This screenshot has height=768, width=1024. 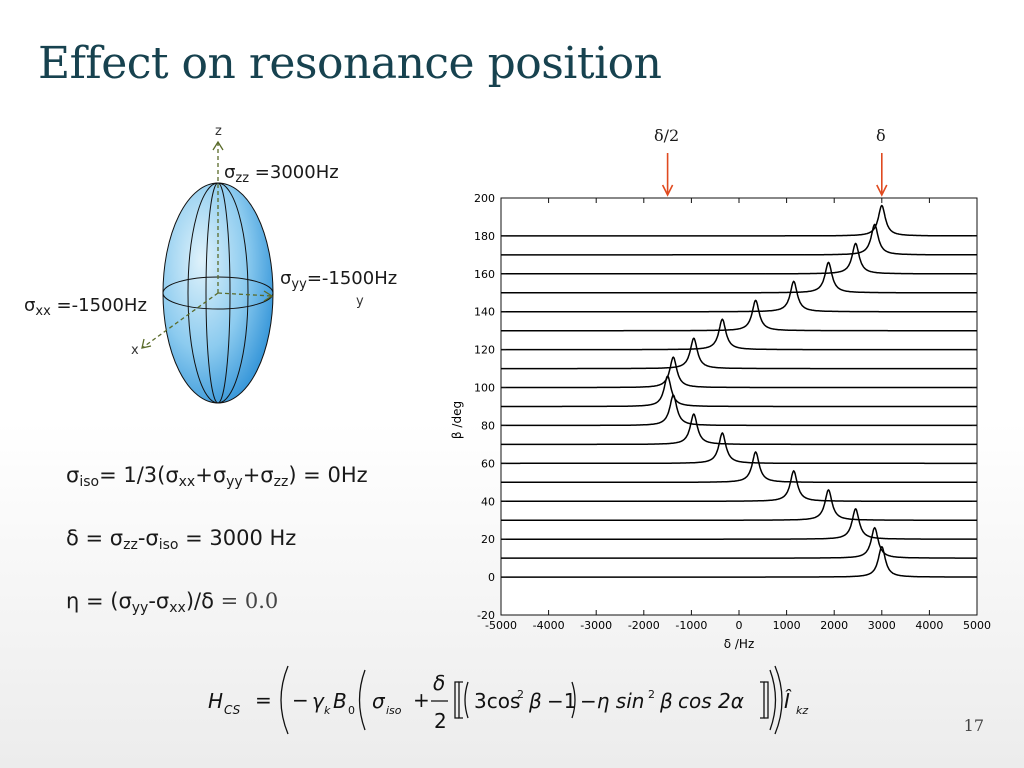 I want to click on sigma-iso-equation: σiso= 1/3(σxx+σyy+σzz) = 0Hz, so click(x=217, y=476).